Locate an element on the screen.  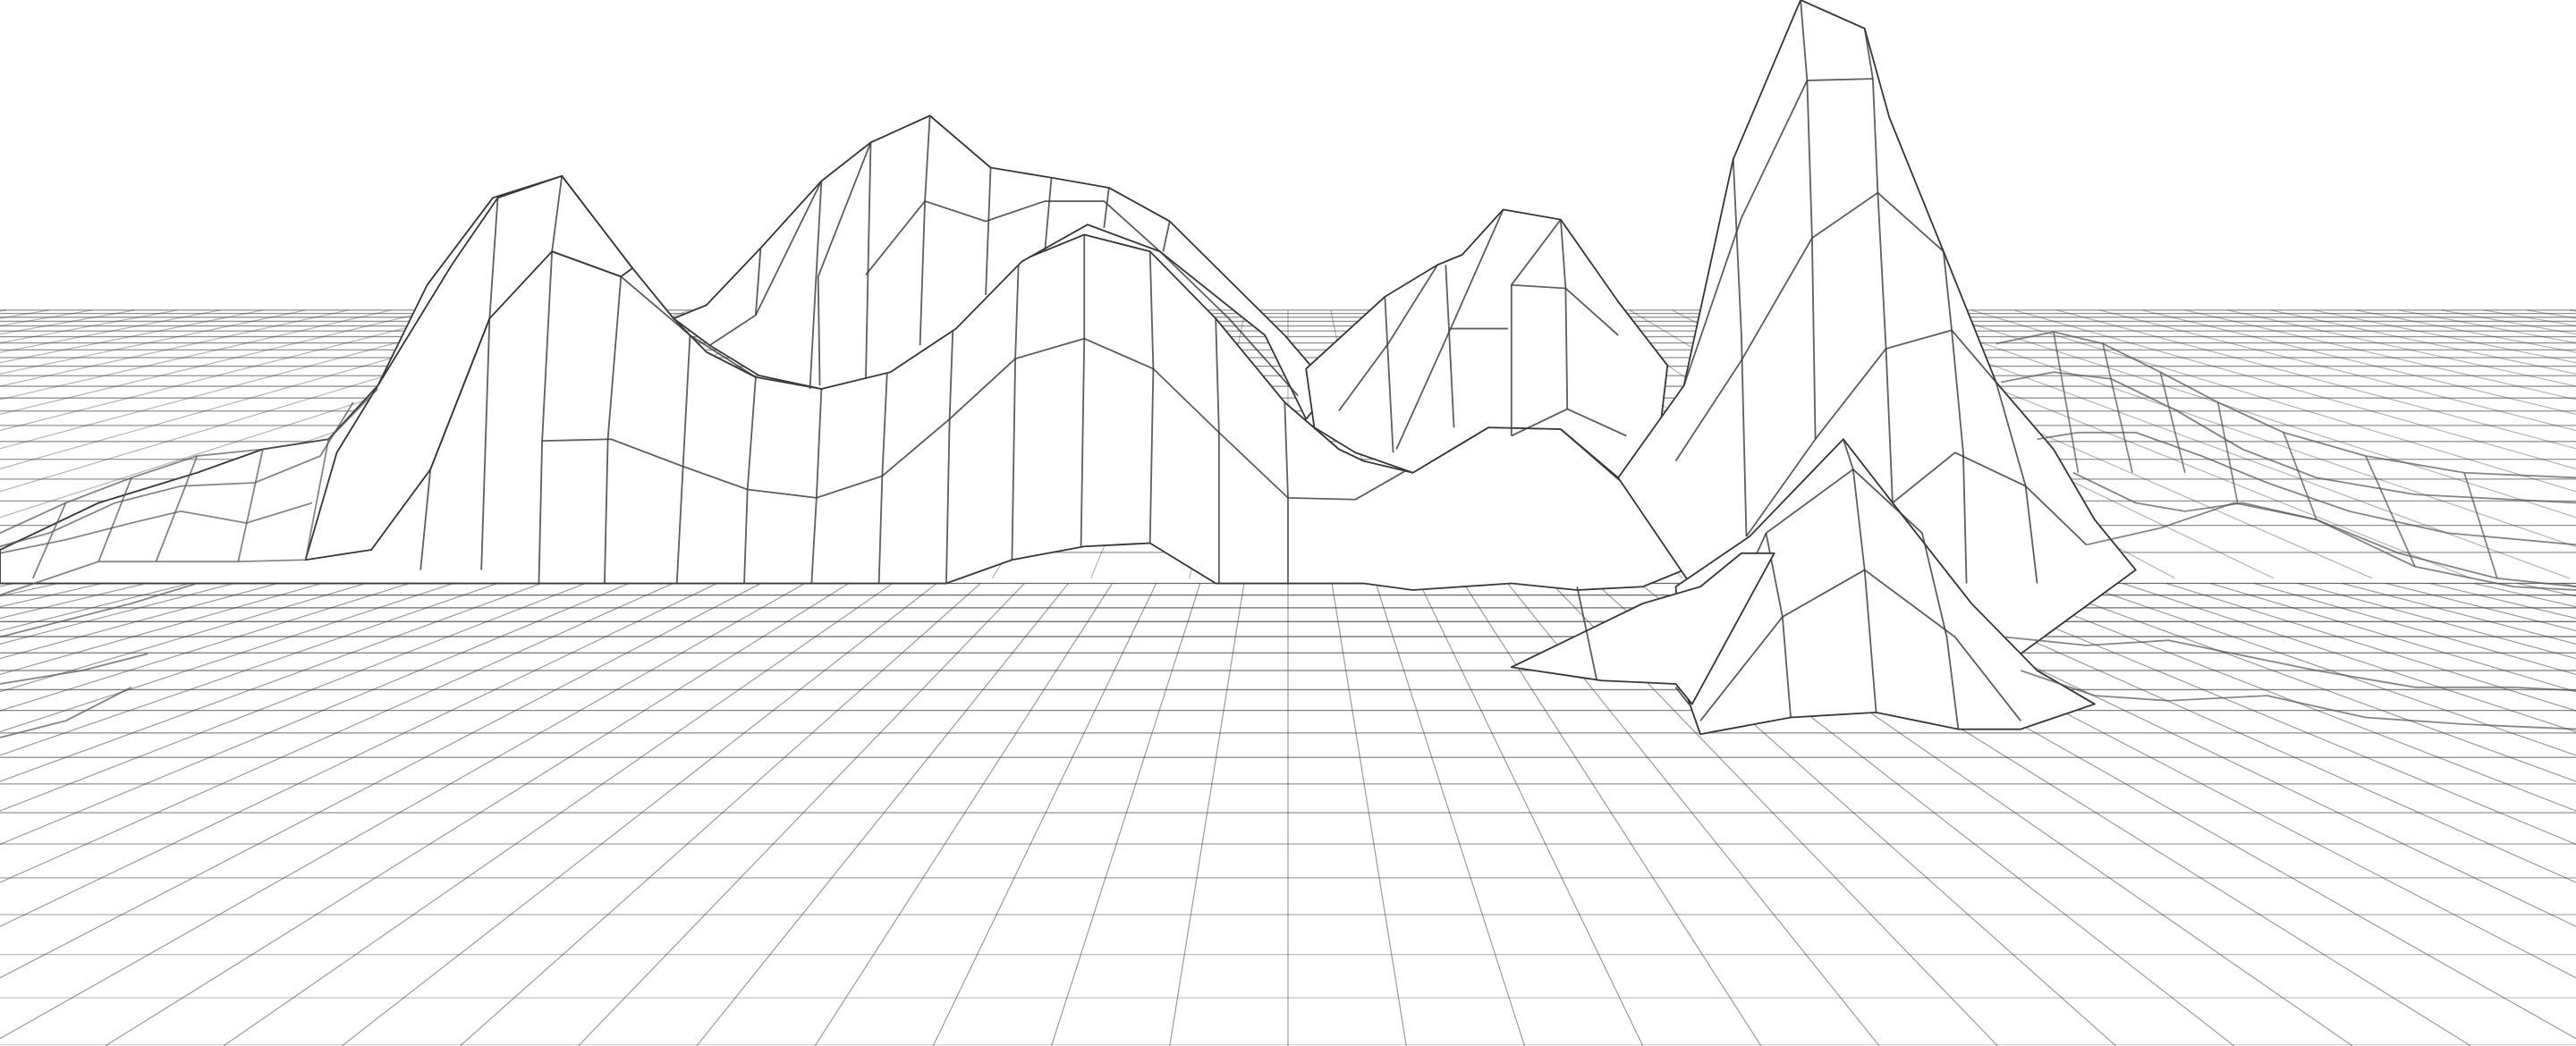
right-ridges is located at coordinates (2286, 531).